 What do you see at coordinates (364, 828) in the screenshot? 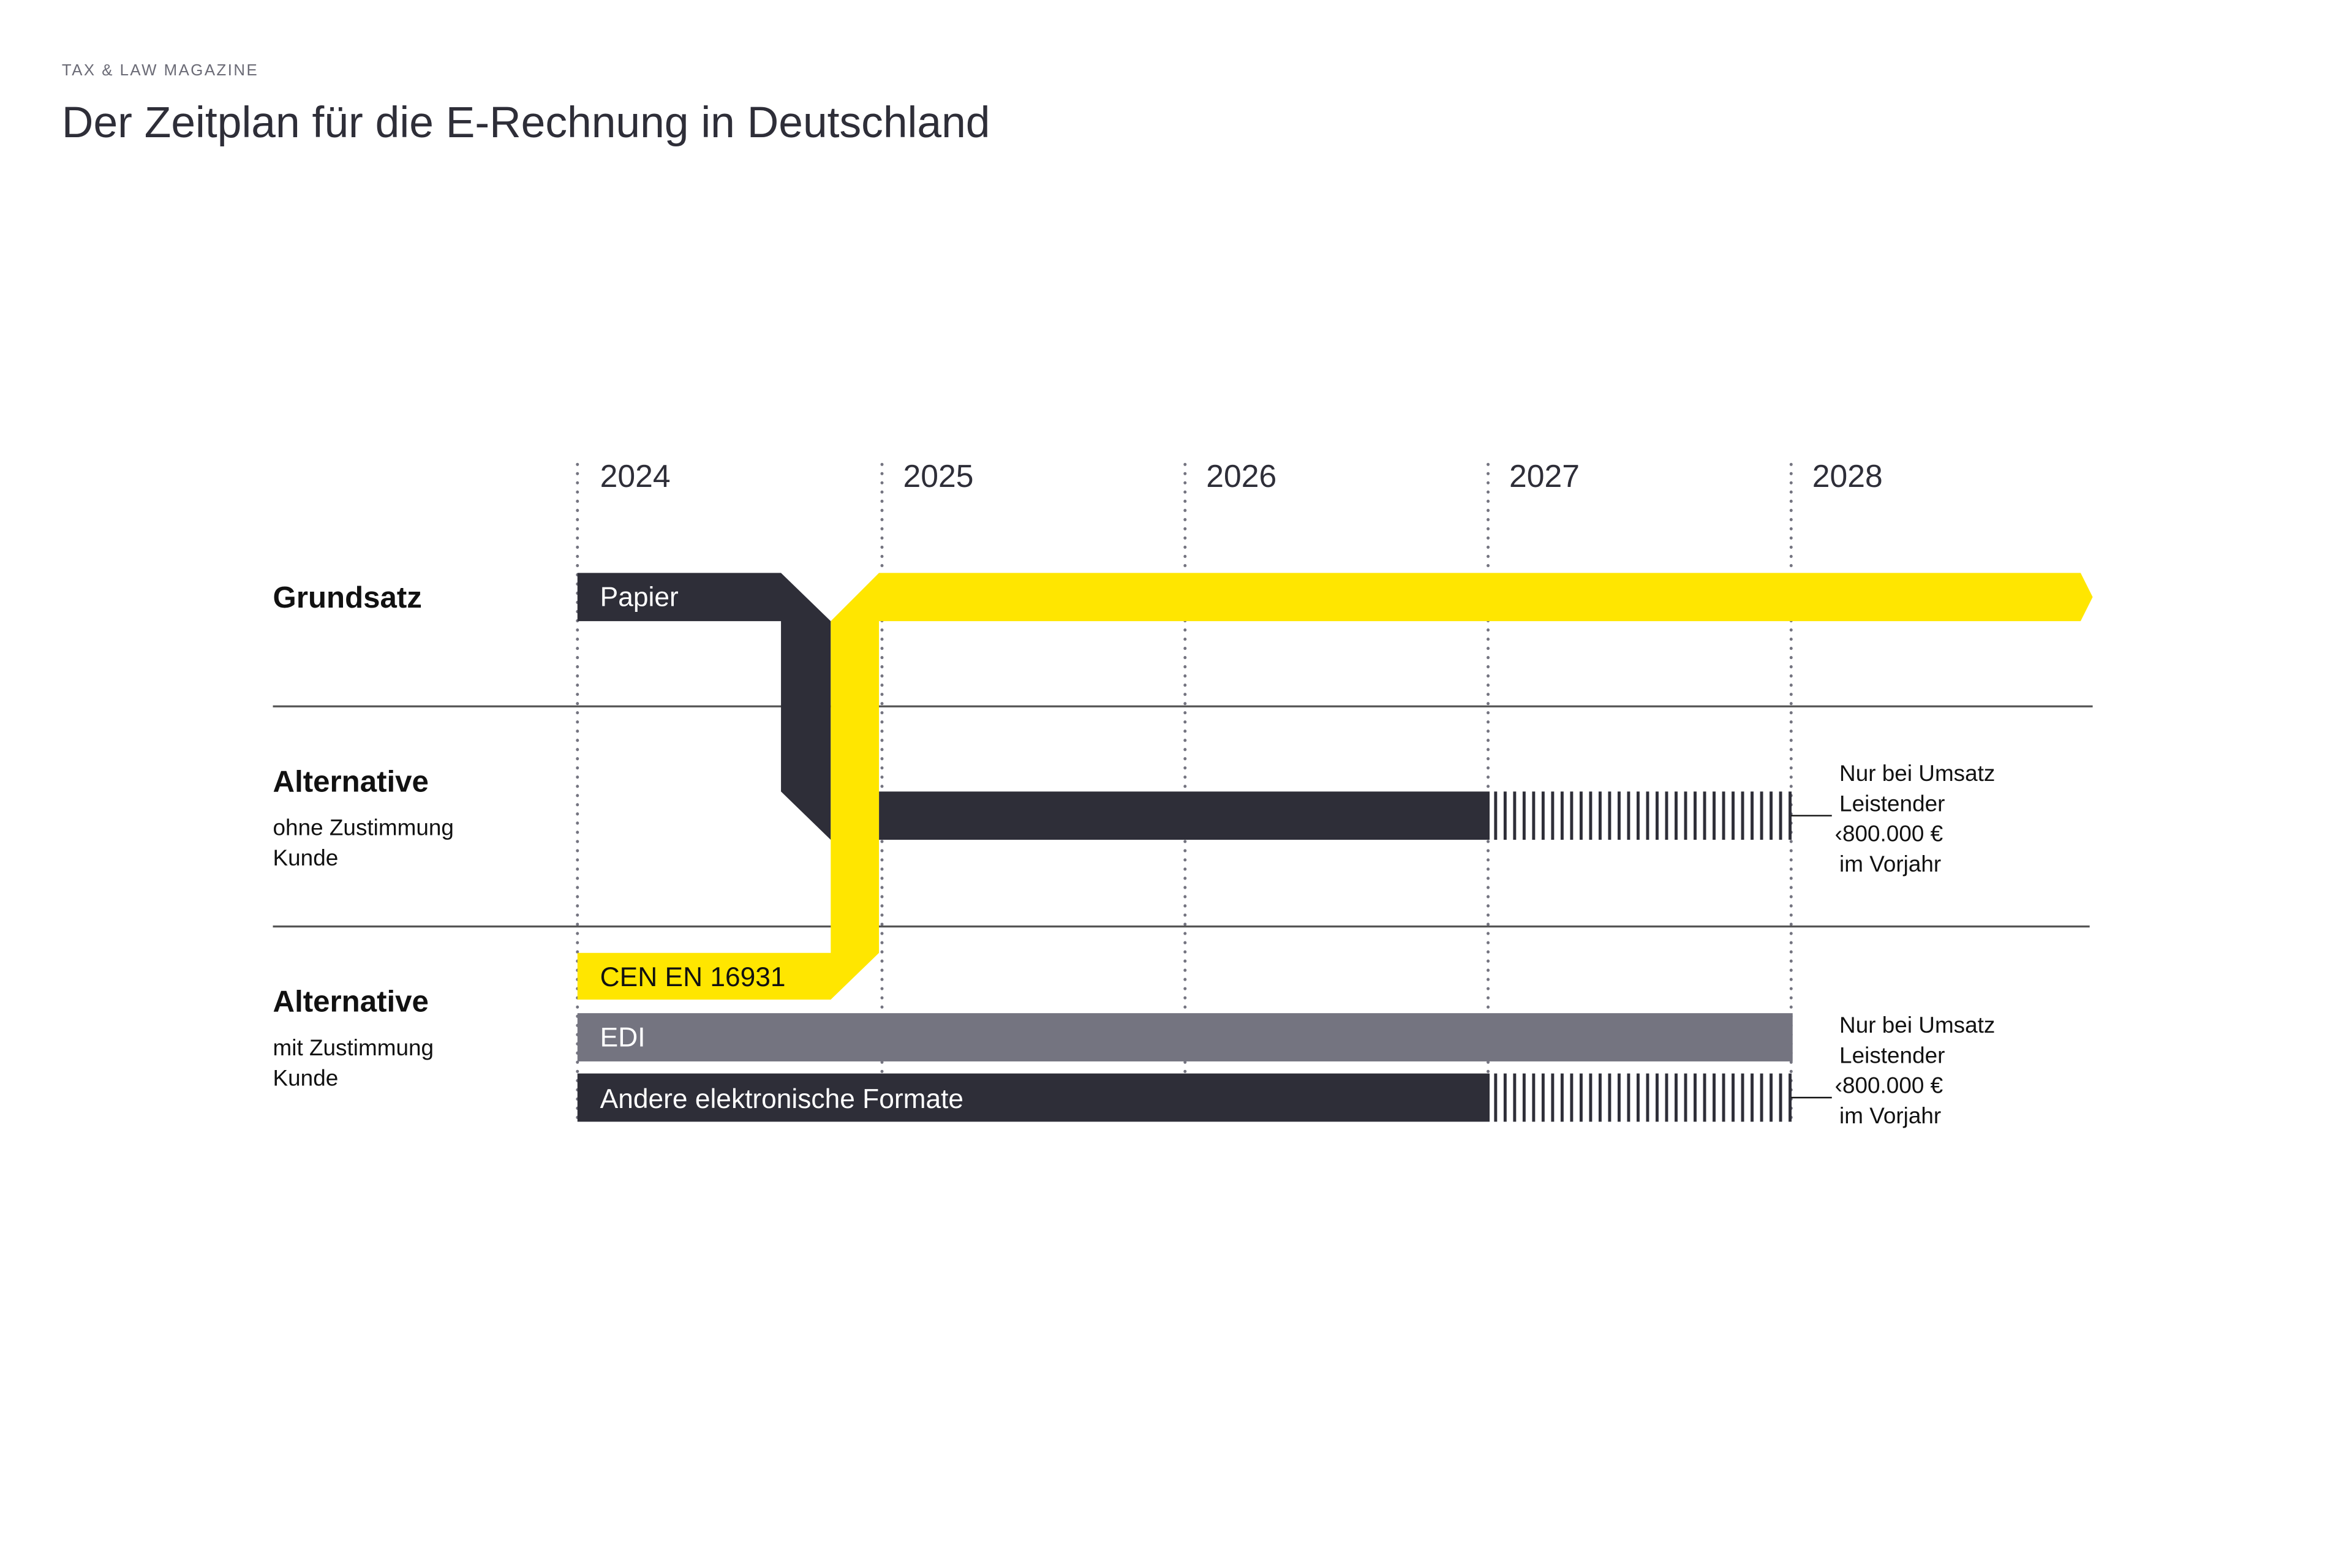
I see `row-sublabel: ohne Zustimmung` at bounding box center [364, 828].